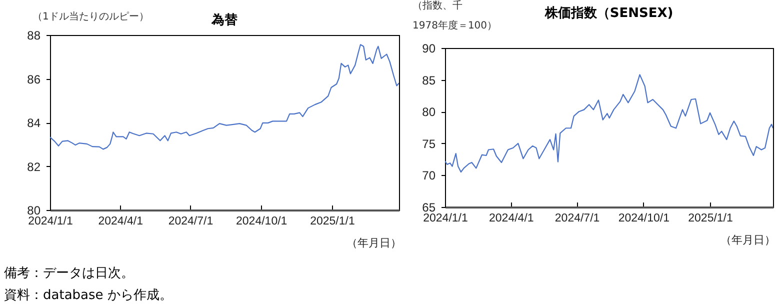 Image resolution: width=782 pixels, height=308 pixels. Describe the element at coordinates (90, 16) in the screenshot. I see `y-axis-title: （1ドル当たりのルピー）` at that location.